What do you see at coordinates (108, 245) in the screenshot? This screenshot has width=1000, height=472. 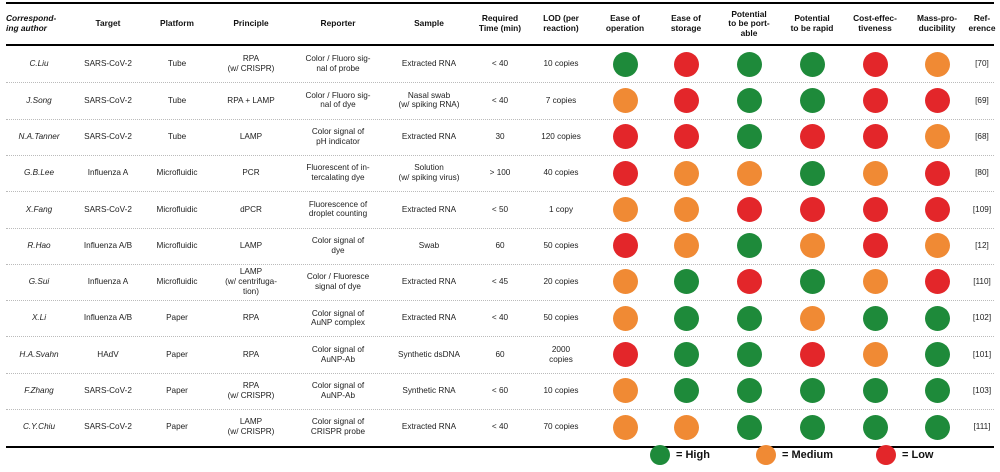 I see `cell-target: Influenza A/B` at bounding box center [108, 245].